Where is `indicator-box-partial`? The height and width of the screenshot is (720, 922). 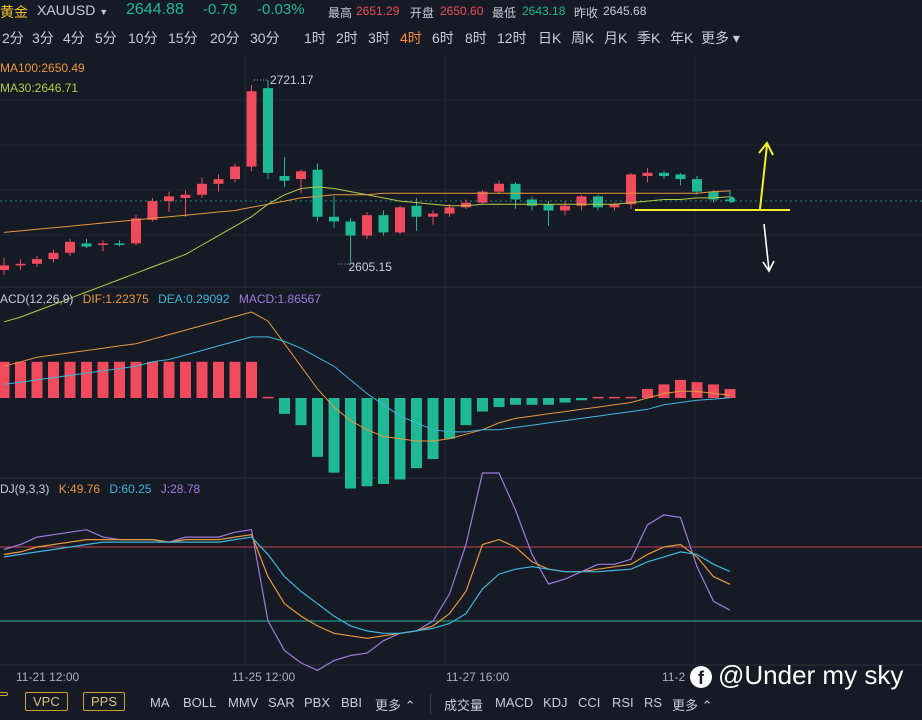
indicator-box-partial is located at coordinates (4, 694).